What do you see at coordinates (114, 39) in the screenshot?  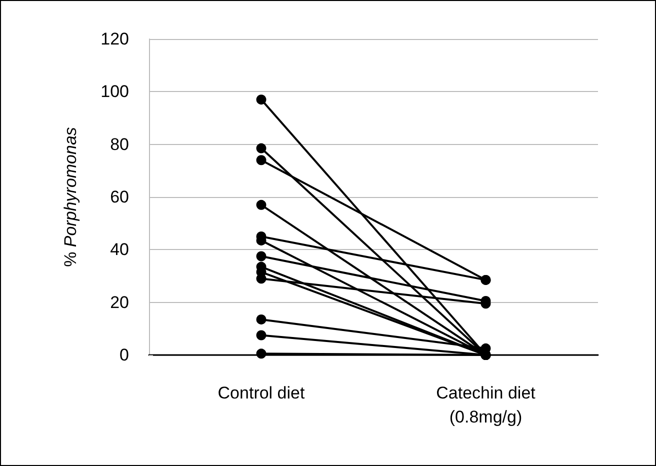 I see `y-tick-label: 120` at bounding box center [114, 39].